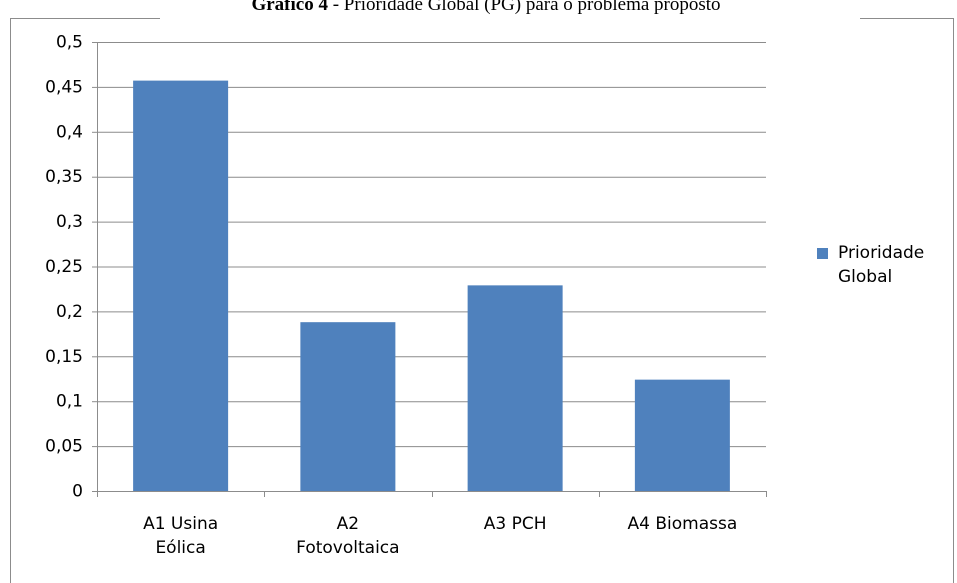 This screenshot has width=957, height=583. I want to click on title-bg, so click(510, 10).